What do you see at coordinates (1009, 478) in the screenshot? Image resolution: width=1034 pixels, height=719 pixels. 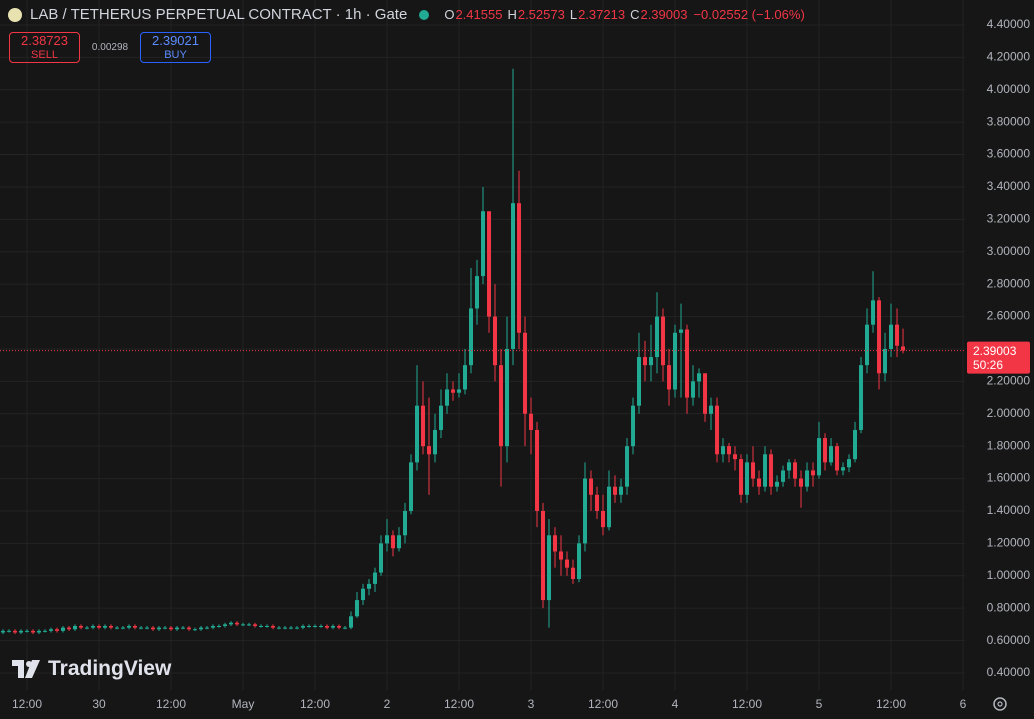 I see `y-tick-label: 1.60000` at bounding box center [1009, 478].